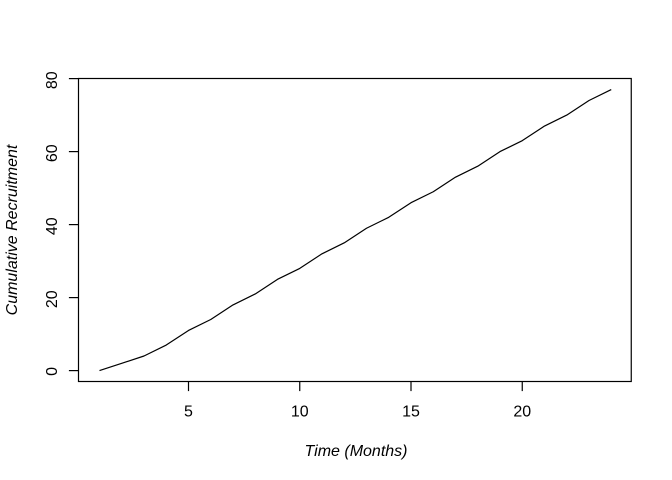 This screenshot has height=480, width=672. I want to click on svg-text: Cumulative Recruitment, so click(12, 229).